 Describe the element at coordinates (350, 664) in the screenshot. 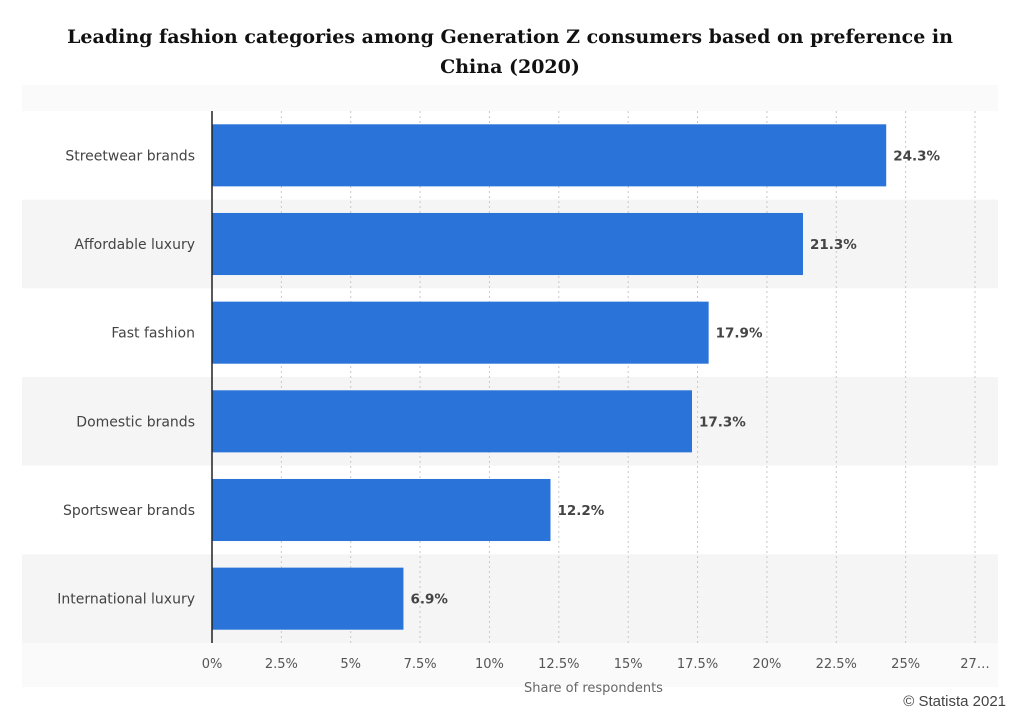

I see `x-tick-label: 5%` at that location.